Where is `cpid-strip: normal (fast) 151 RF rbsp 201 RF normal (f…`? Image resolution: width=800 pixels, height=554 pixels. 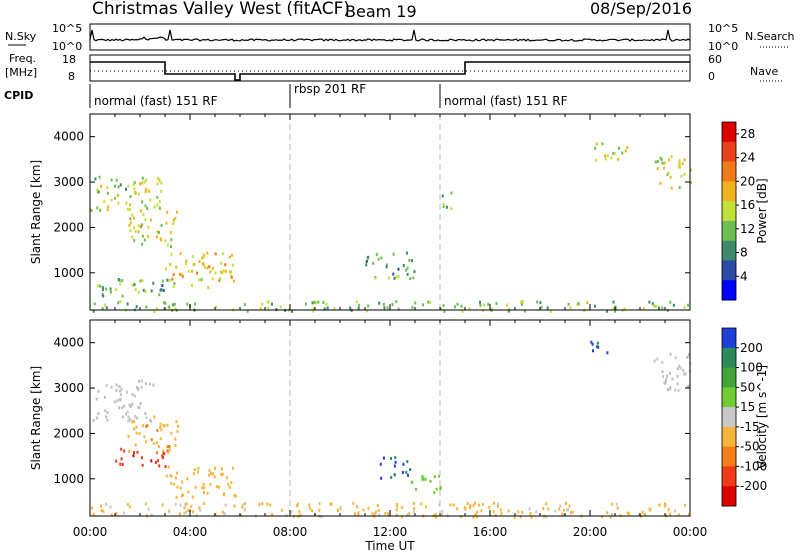
cpid-strip: normal (fast) 151 RF rbsp 201 RF normal (f… is located at coordinates (328, 95).